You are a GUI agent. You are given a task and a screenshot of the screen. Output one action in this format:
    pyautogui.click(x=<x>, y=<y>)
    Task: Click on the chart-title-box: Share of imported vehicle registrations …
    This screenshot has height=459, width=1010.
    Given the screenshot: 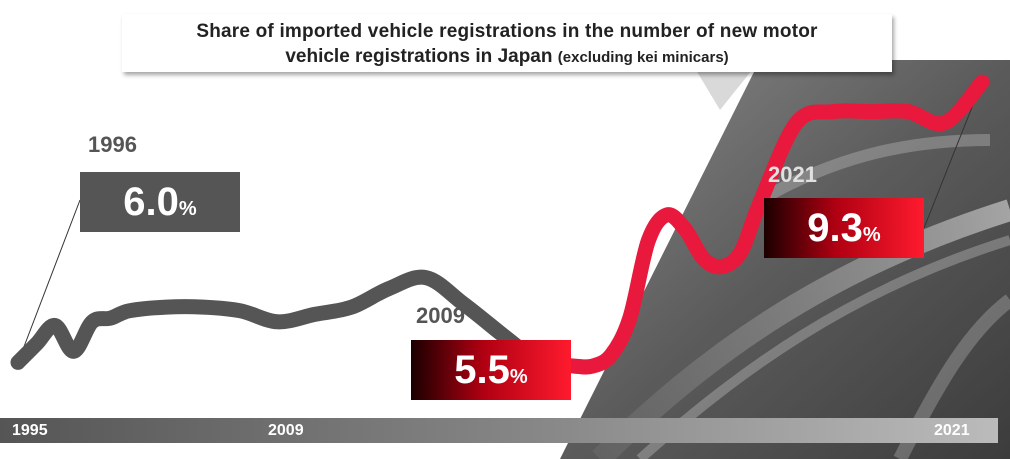 What is the action you would take?
    pyautogui.click(x=507, y=43)
    